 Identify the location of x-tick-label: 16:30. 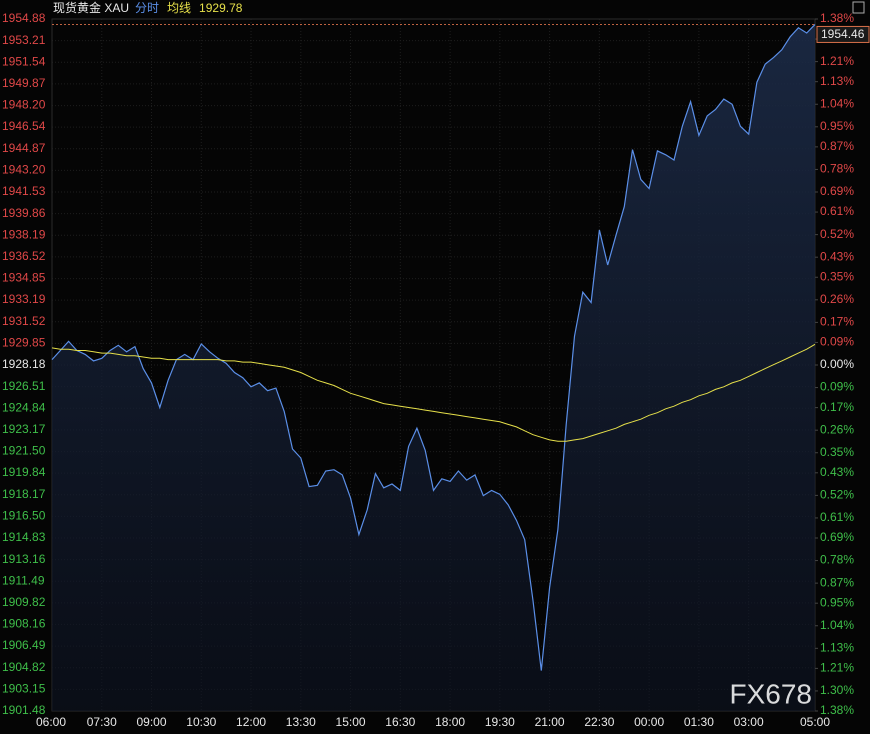
(400, 722).